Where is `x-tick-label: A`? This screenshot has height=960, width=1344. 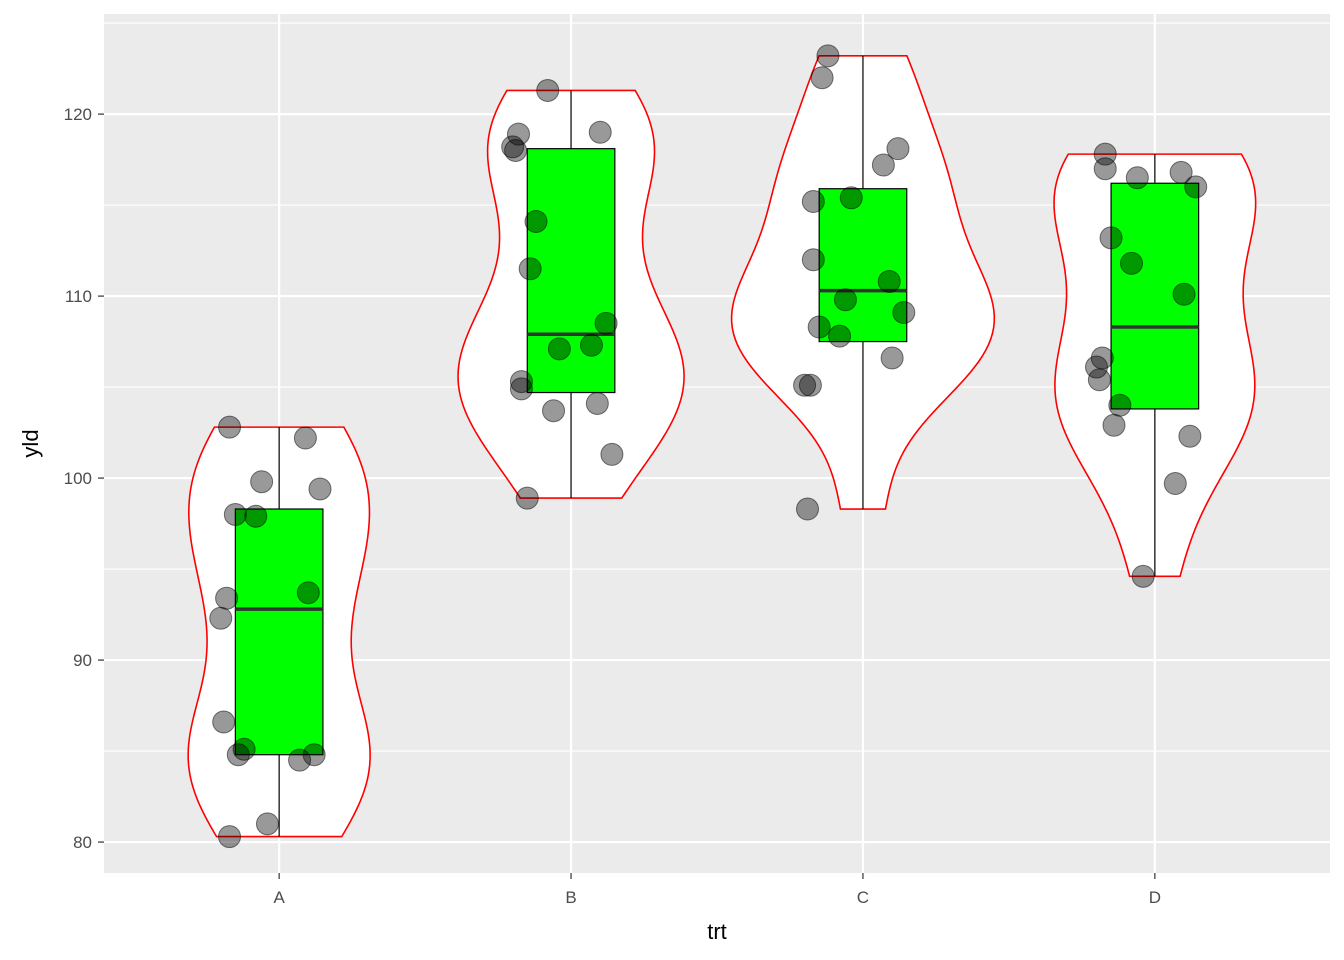
x-tick-label: A is located at coordinates (279, 897).